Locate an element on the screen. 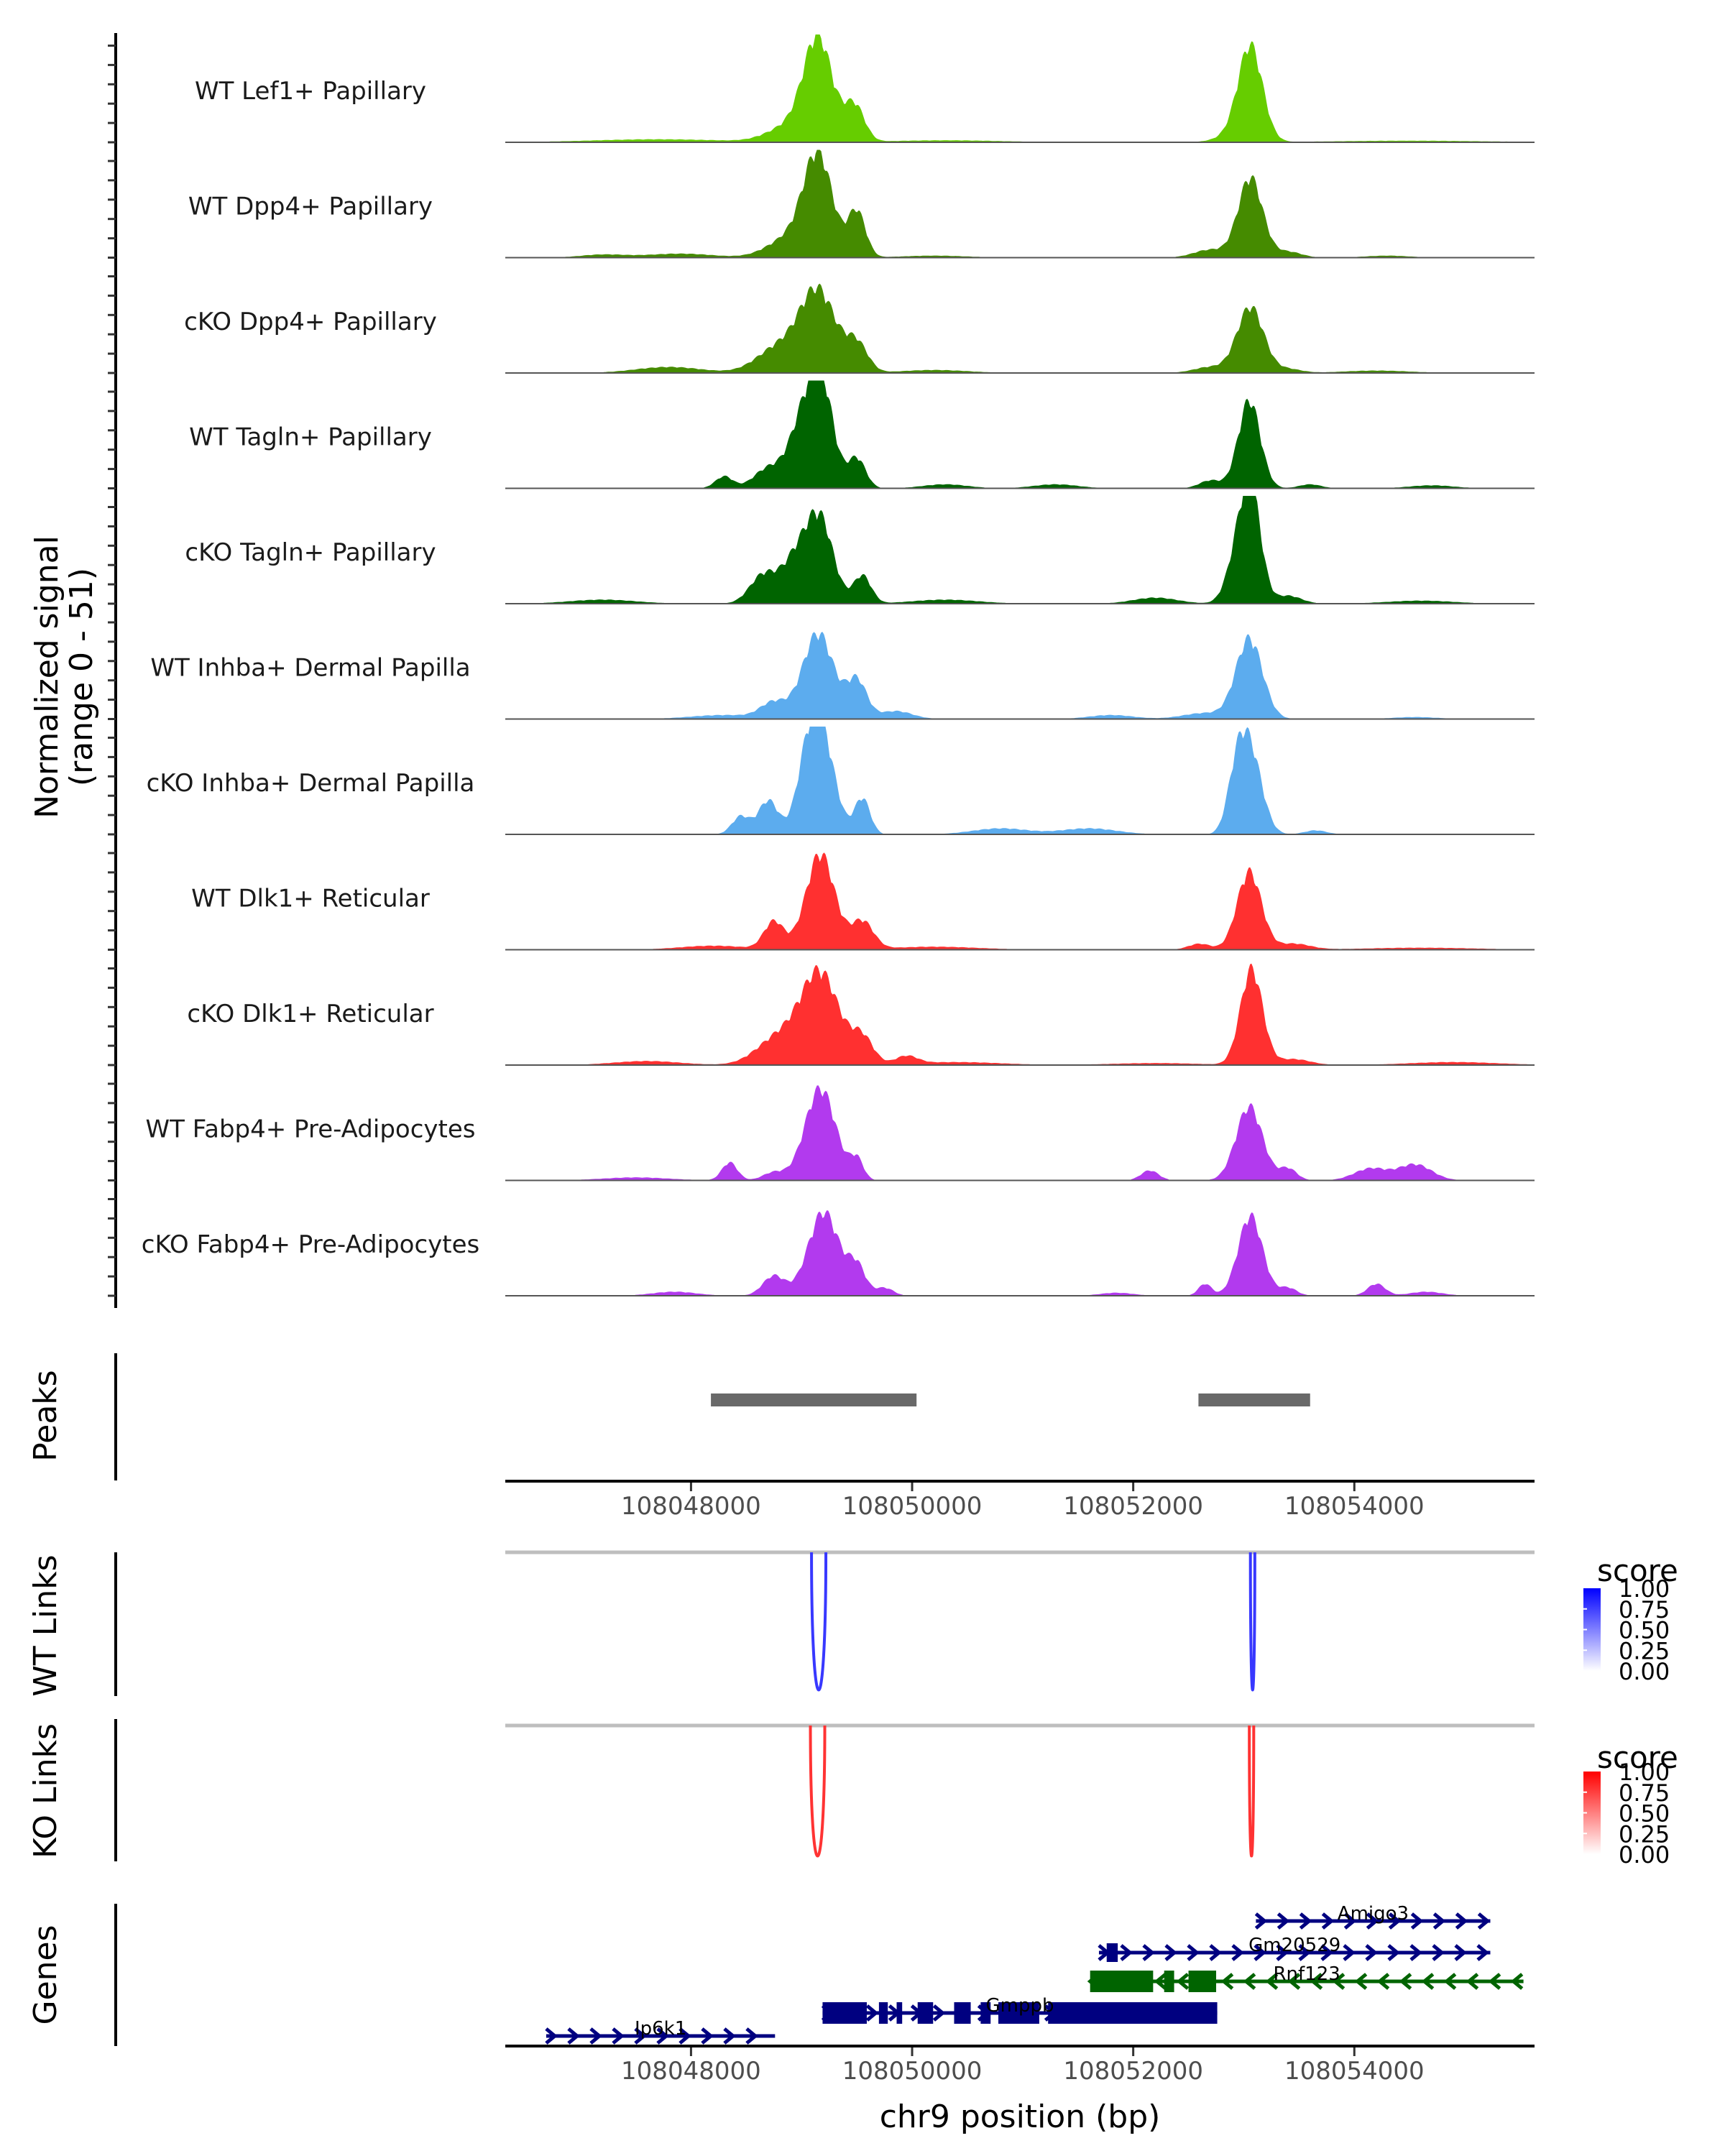 The height and width of the screenshot is (2156, 1725). gene-label: Rnf123 is located at coordinates (1306, 1974).